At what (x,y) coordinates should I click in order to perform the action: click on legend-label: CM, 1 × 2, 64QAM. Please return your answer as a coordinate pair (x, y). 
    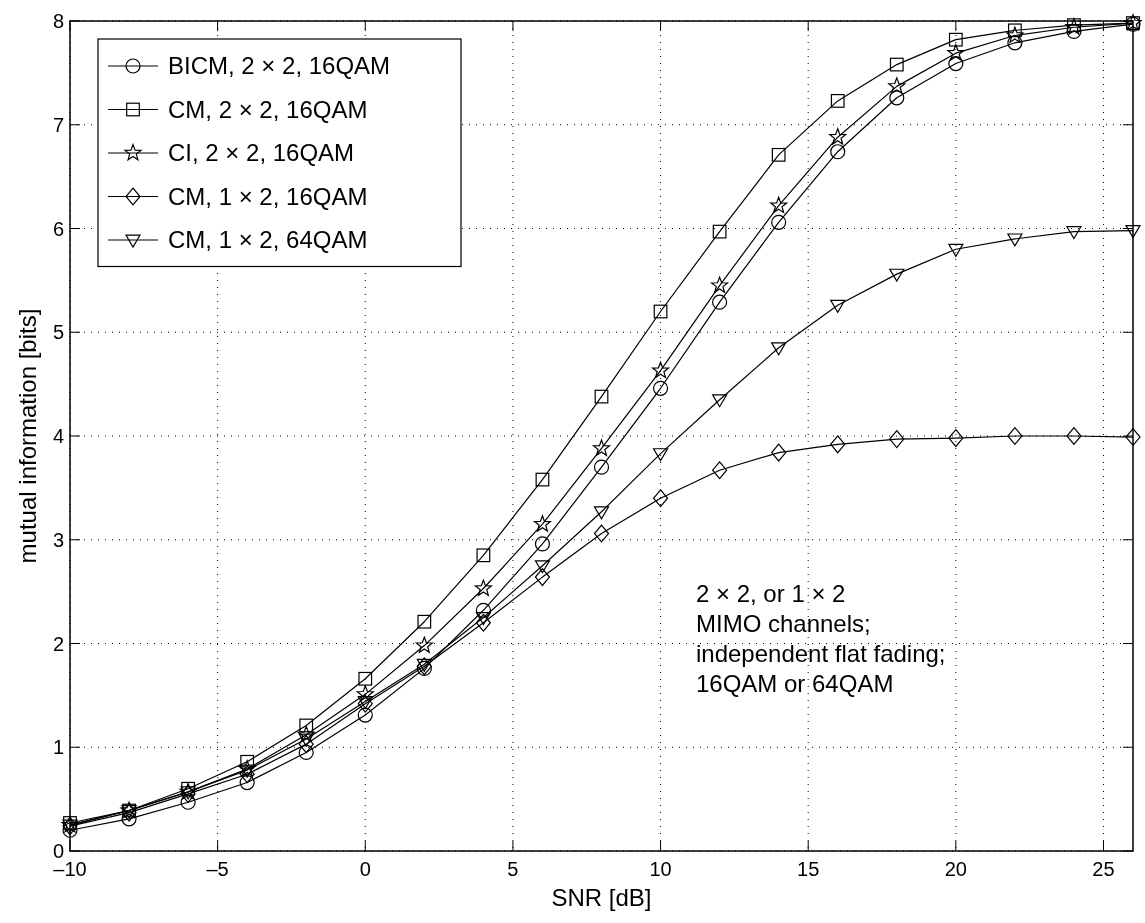
    Looking at the image, I should click on (268, 240).